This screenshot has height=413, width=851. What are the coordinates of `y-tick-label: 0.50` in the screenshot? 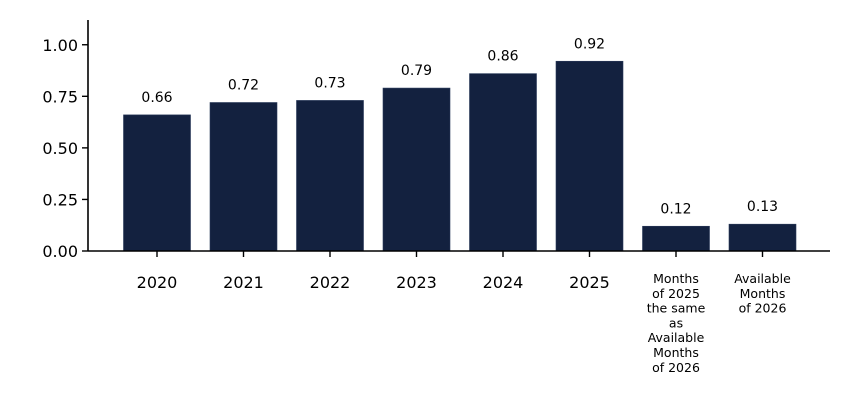 It's located at (60, 148).